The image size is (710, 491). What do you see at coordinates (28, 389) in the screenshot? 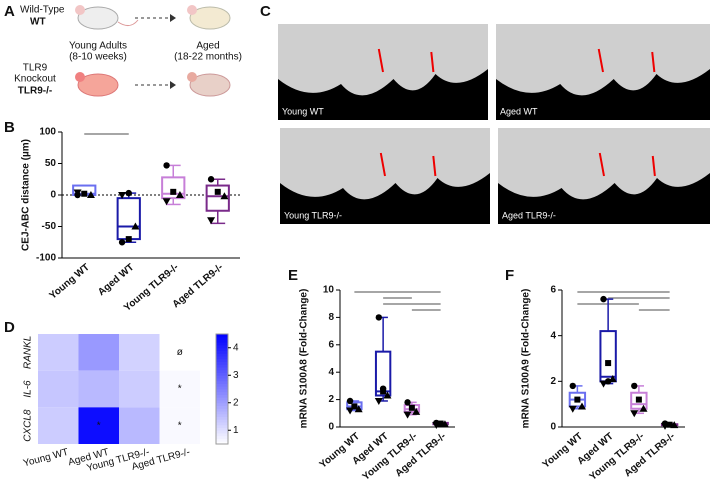
I see `row-label: IL-6` at bounding box center [28, 389].